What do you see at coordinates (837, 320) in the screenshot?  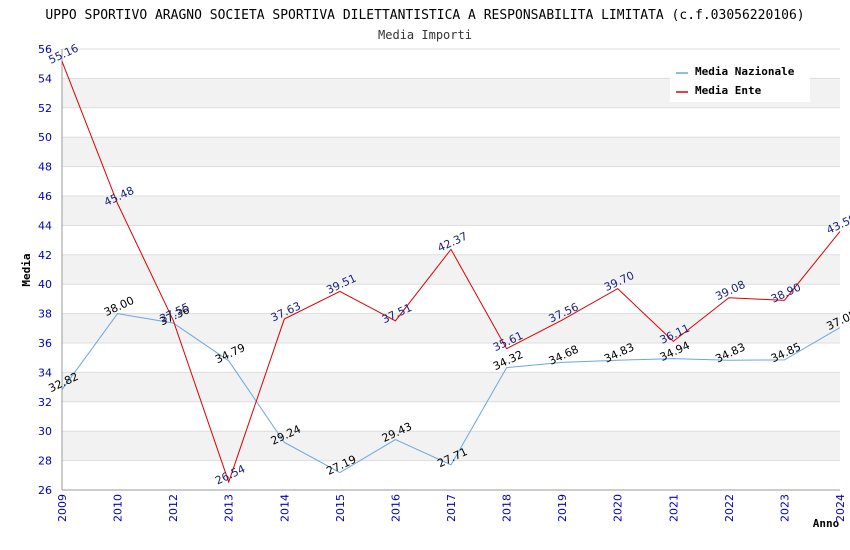 I see `data-label: 37.05` at bounding box center [837, 320].